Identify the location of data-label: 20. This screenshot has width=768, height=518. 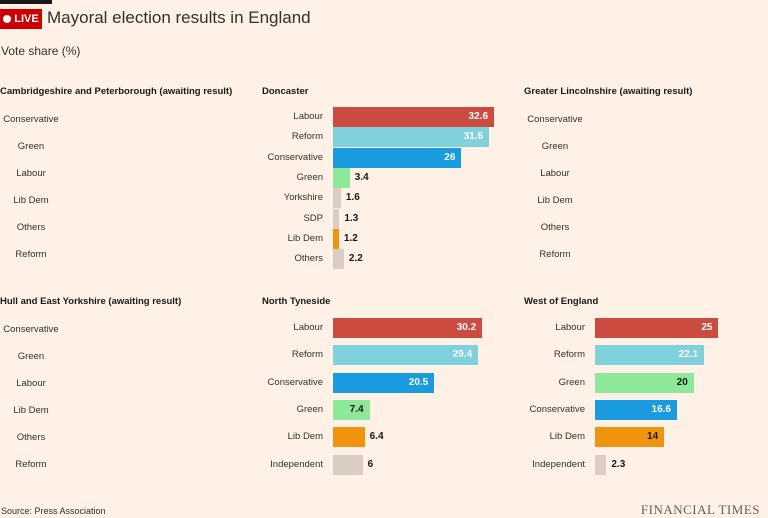
(682, 382).